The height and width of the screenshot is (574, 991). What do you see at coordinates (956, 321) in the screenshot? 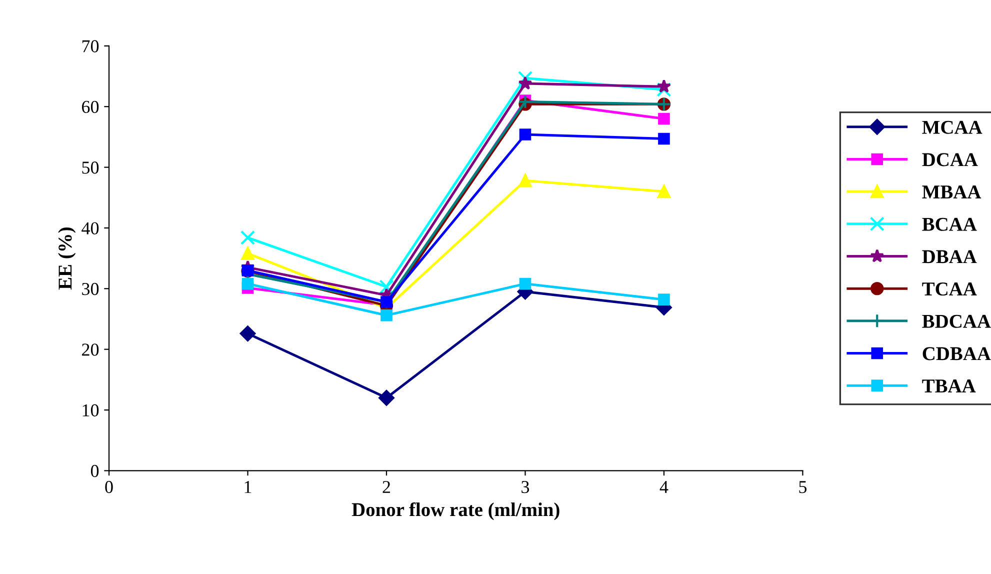
I see `legend-label: BDCAA` at bounding box center [956, 321].